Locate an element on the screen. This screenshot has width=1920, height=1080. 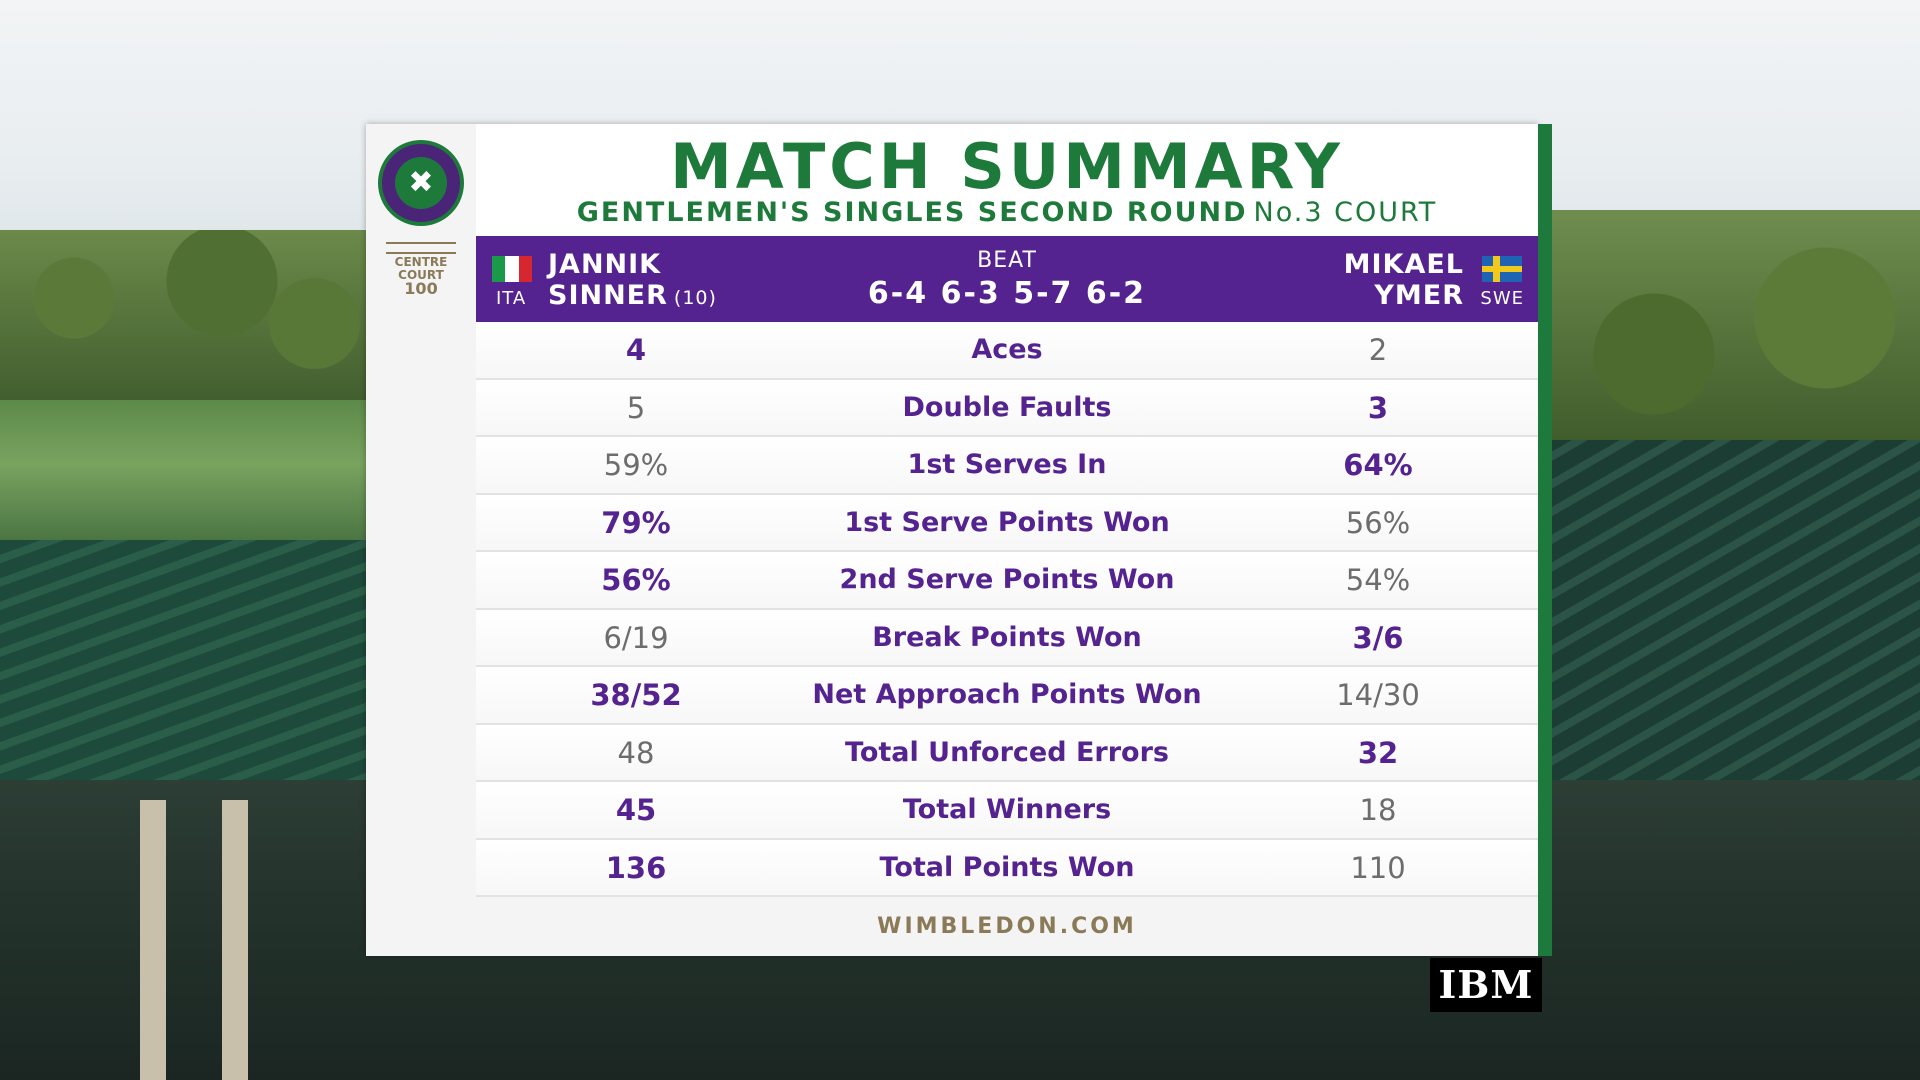
background-stands-right is located at coordinates (1730, 640).